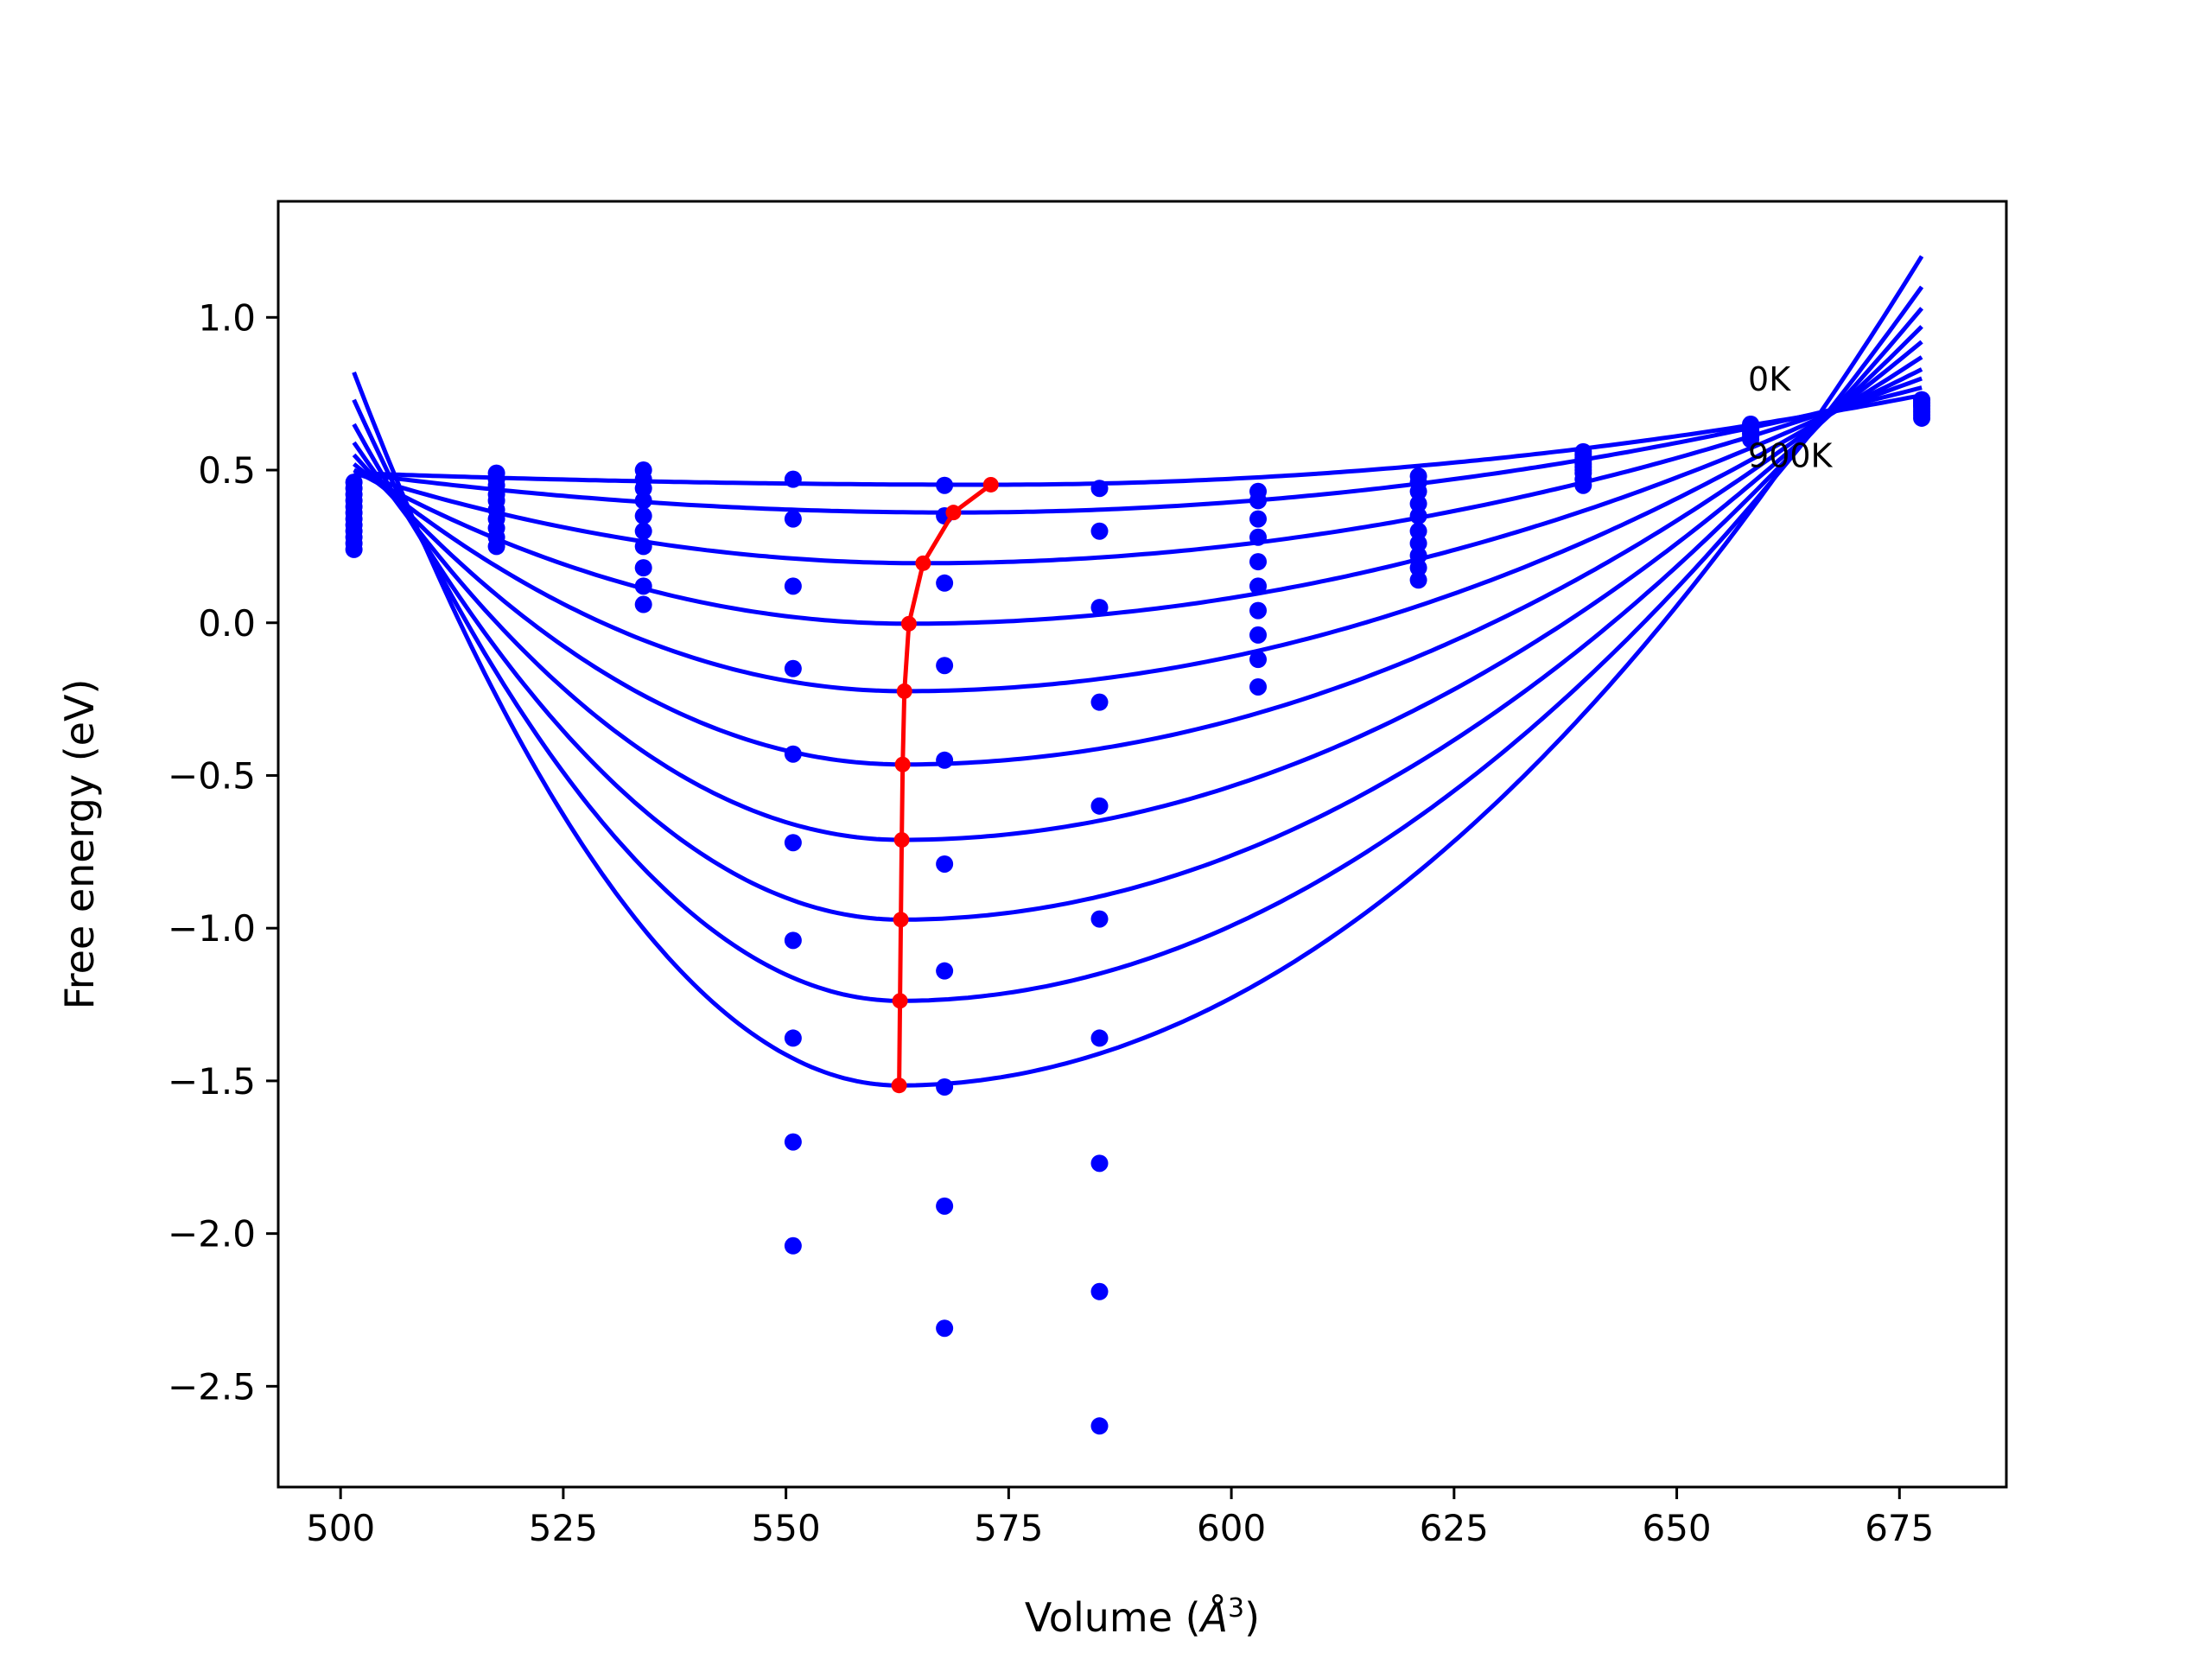  I want to click on minima-path, so click(945, 784).